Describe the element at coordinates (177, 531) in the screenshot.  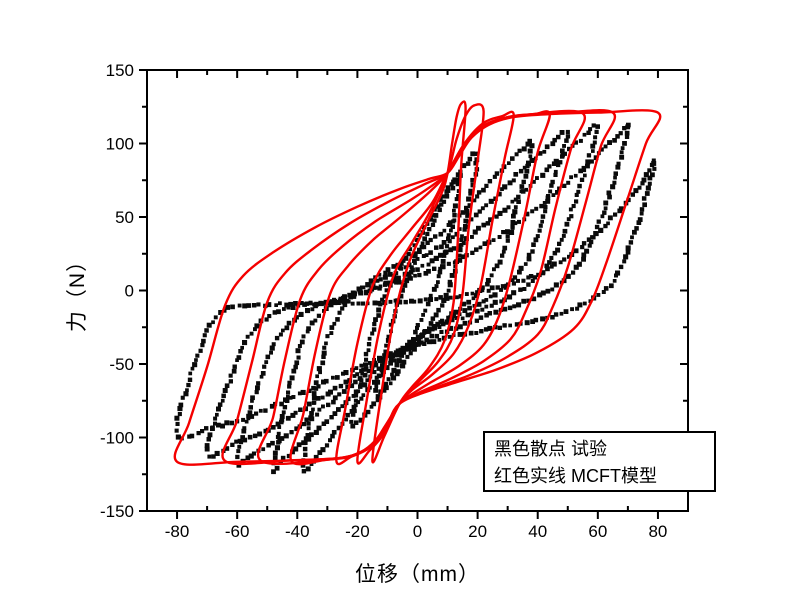
I see `x-tick-label: -80` at that location.